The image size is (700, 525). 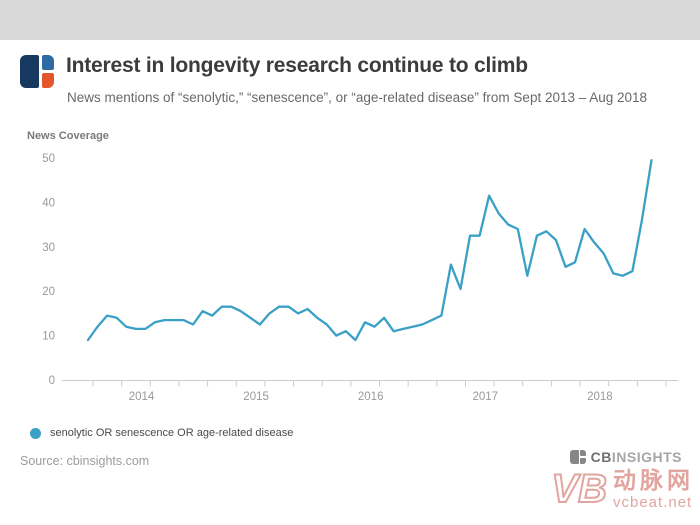 What do you see at coordinates (85, 461) in the screenshot?
I see `source-text: Source: cbinsights.com` at bounding box center [85, 461].